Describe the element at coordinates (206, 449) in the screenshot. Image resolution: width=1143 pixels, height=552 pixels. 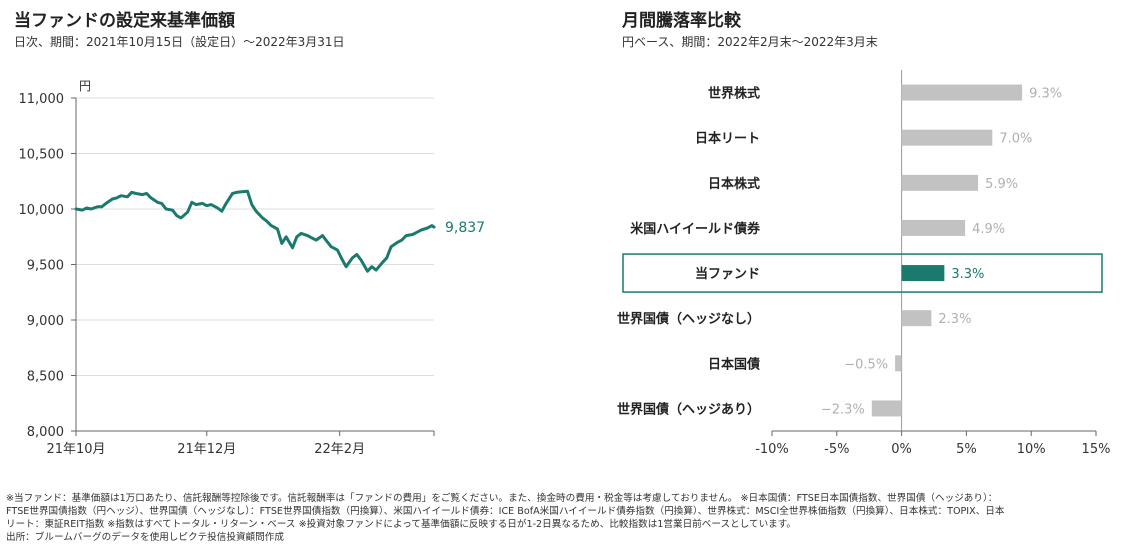
I see `x-tick-label: 21年12月` at that location.